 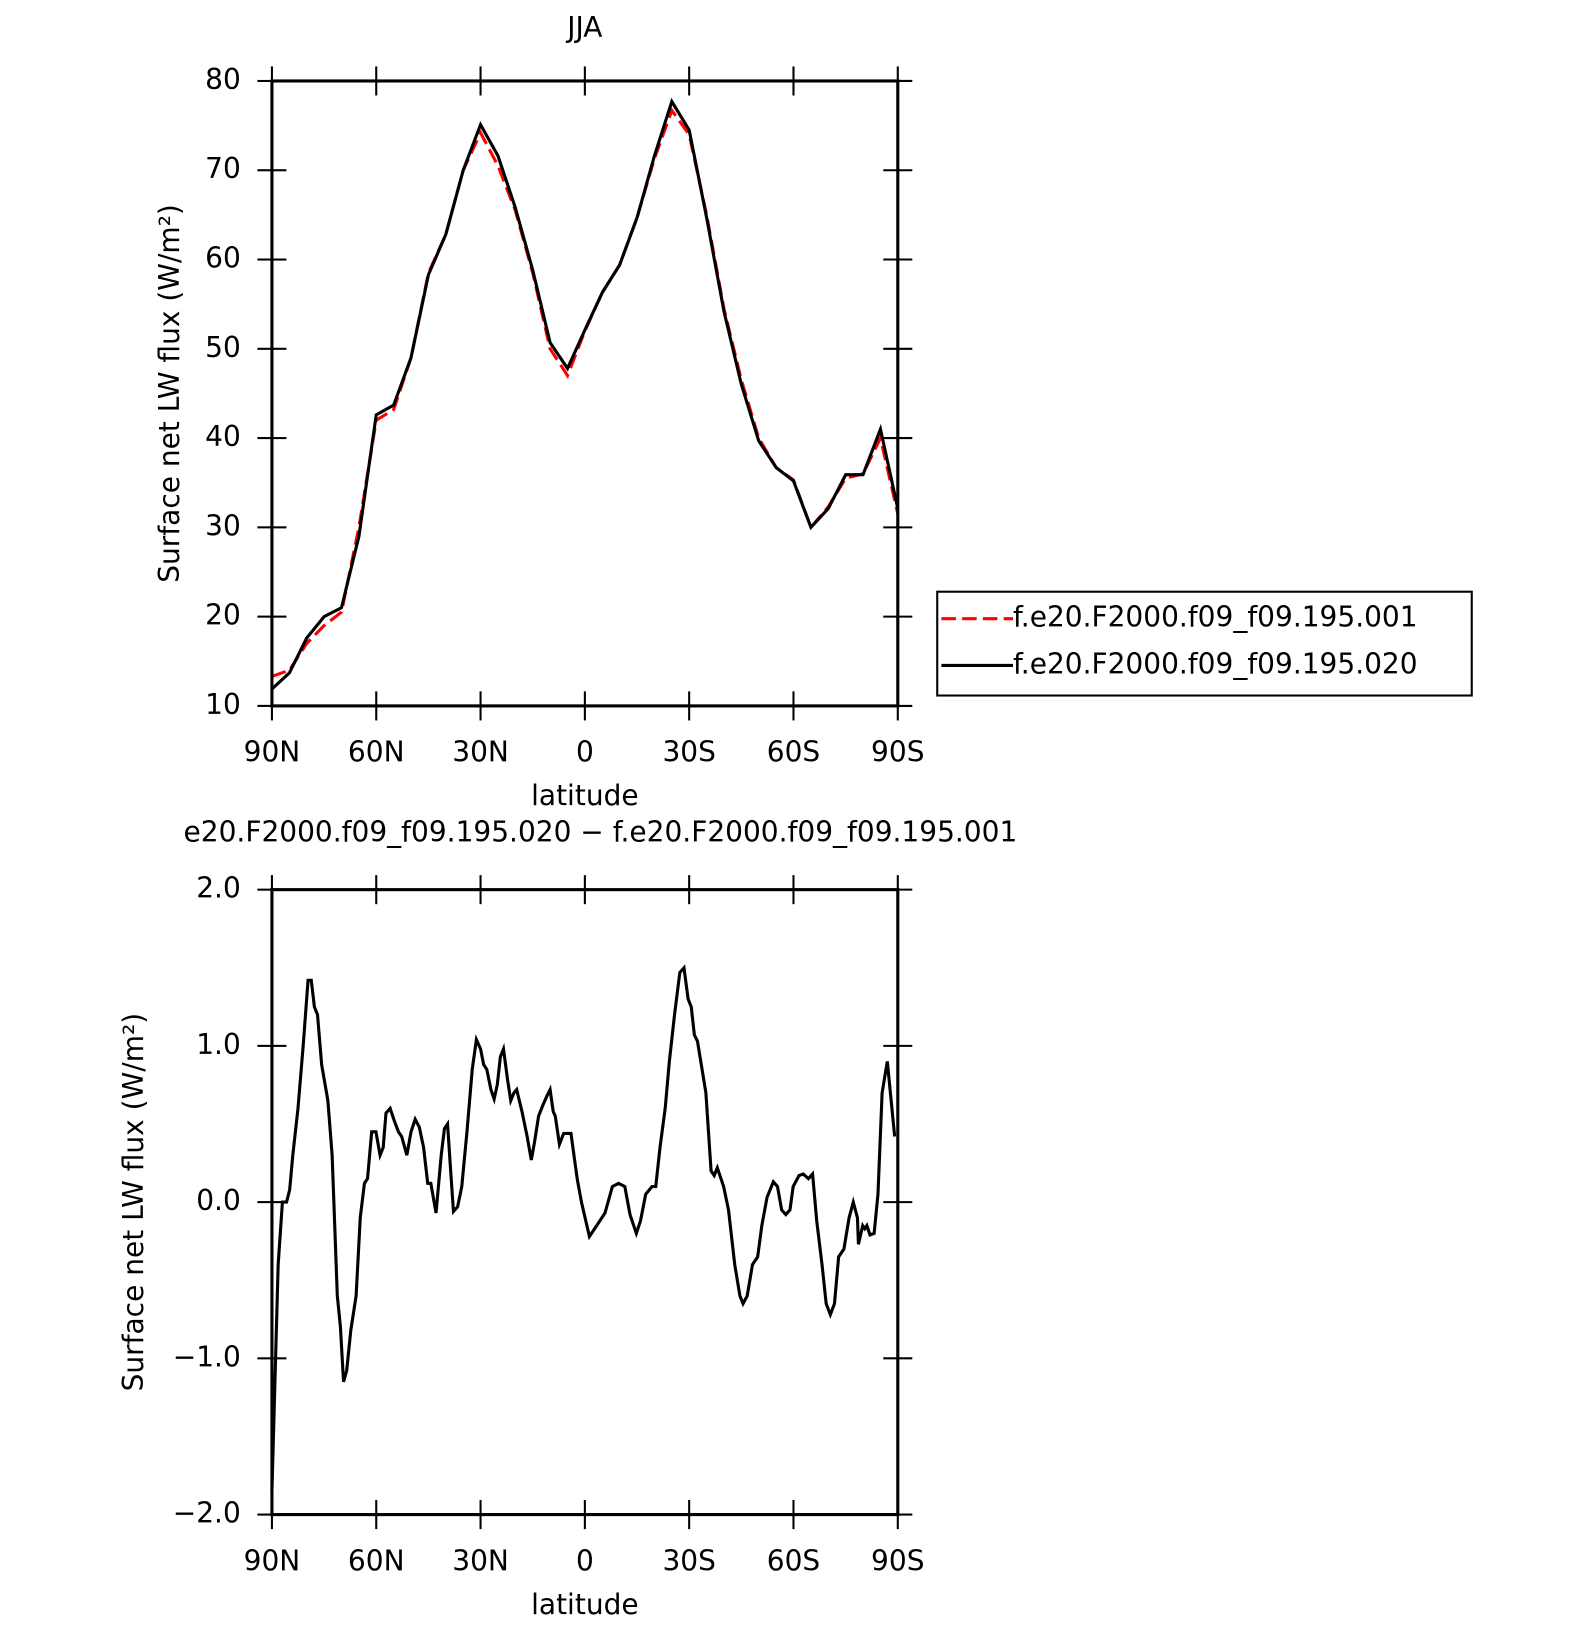 What do you see at coordinates (207, 1356) in the screenshot?
I see `y-tick-label: −1.0` at bounding box center [207, 1356].